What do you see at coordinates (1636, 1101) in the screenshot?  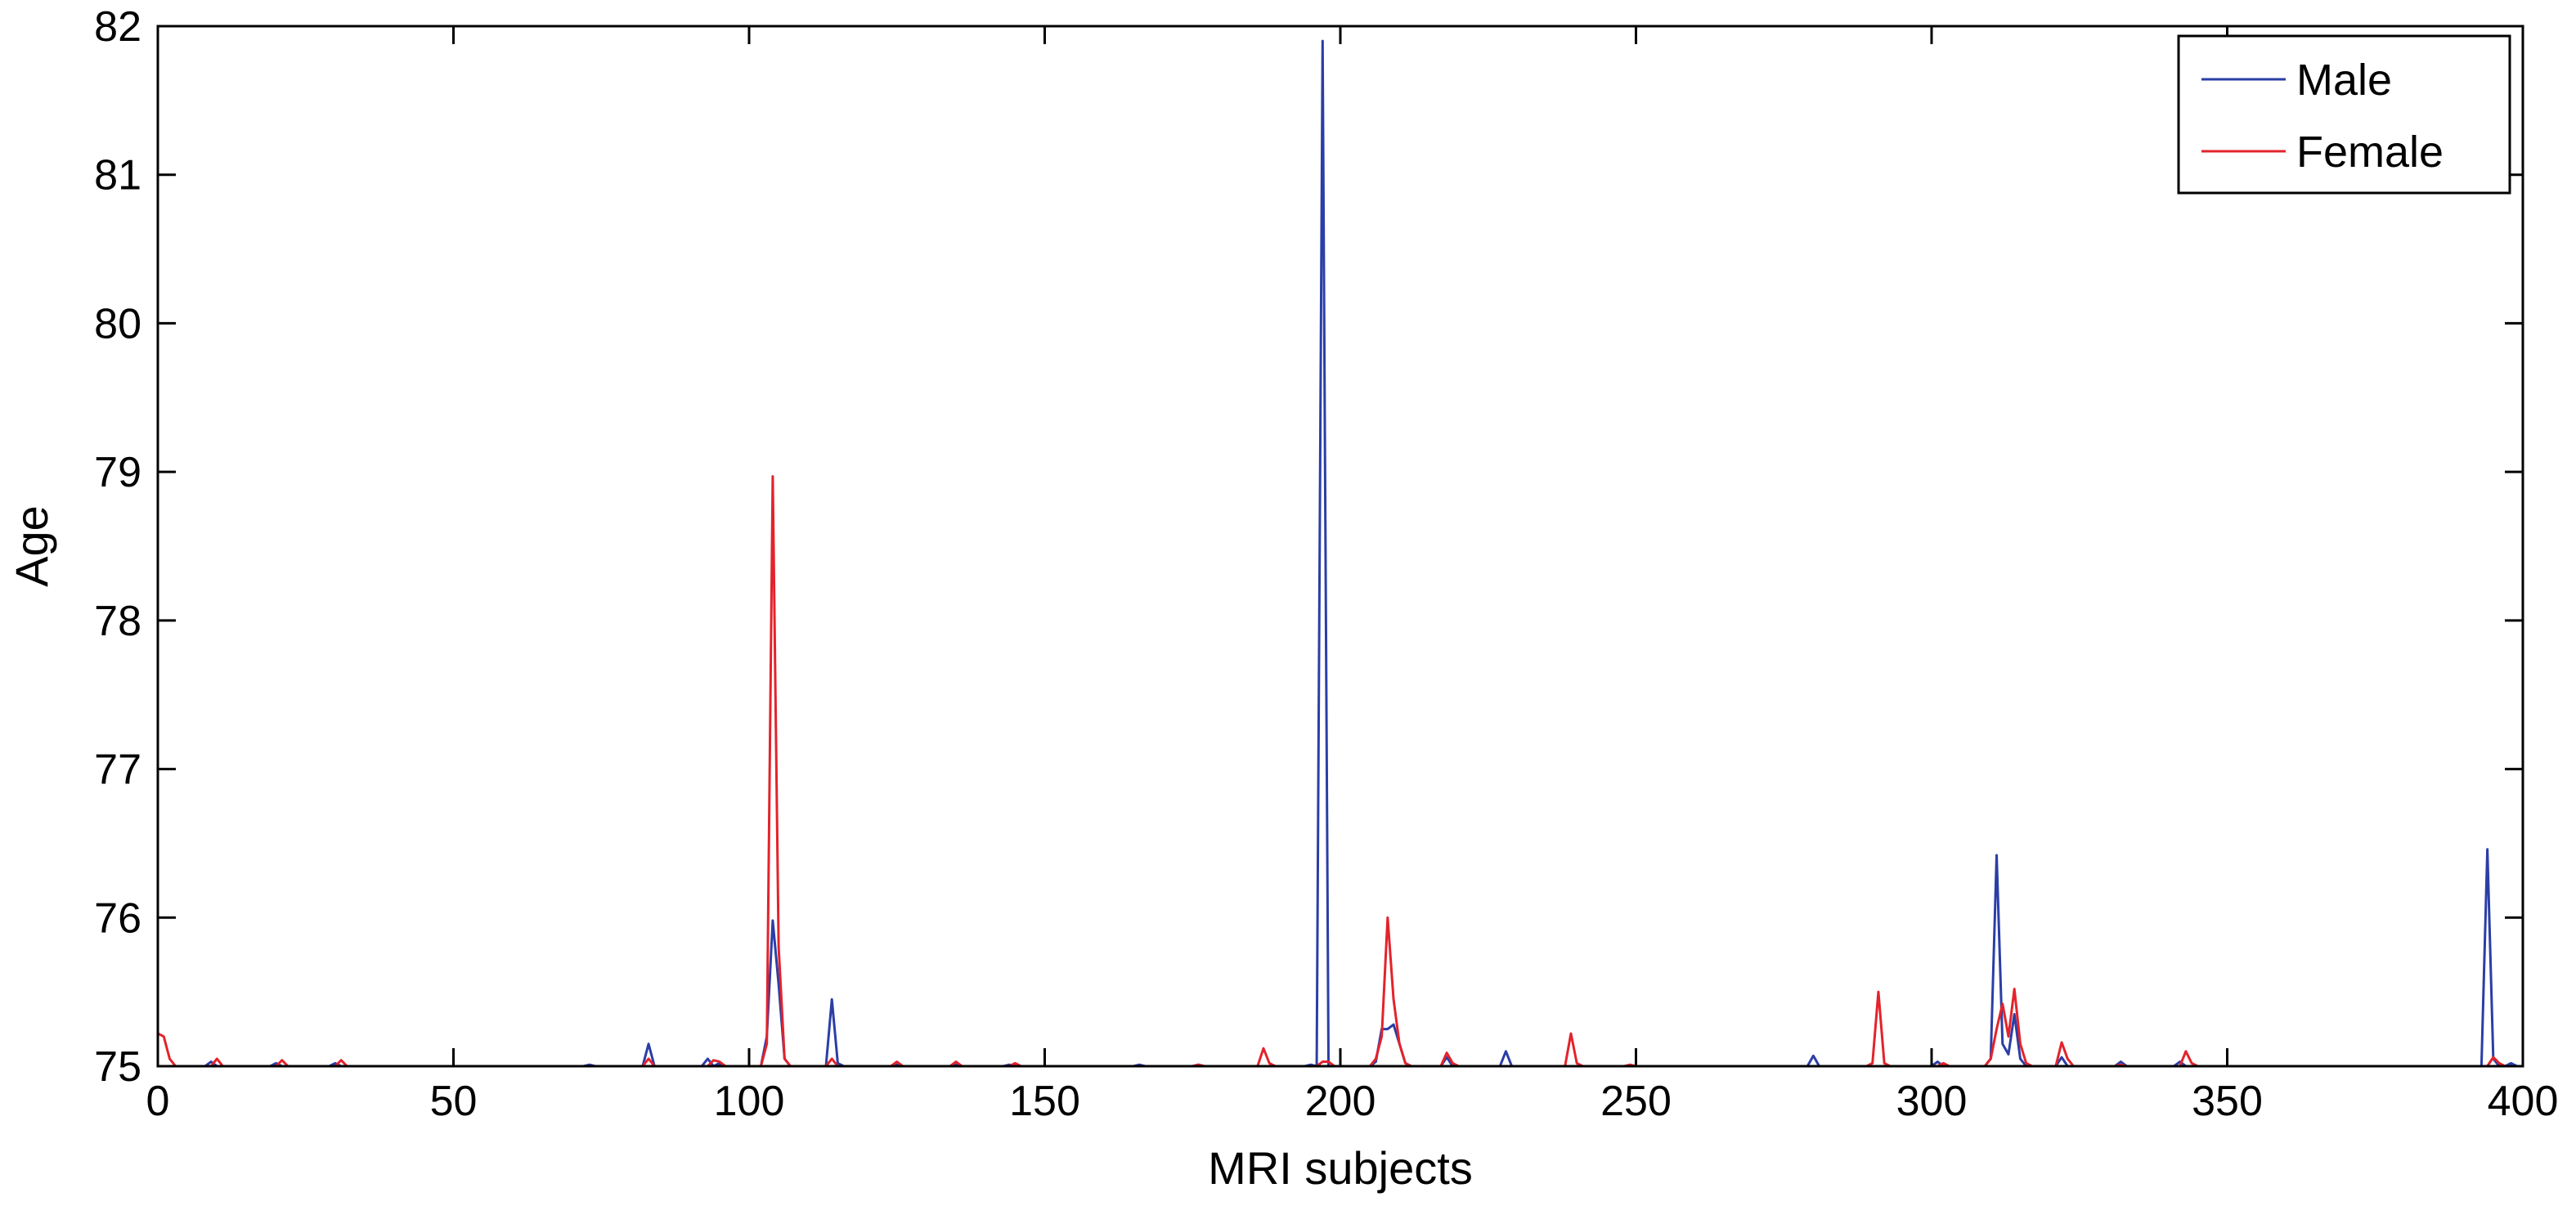 I see `x-tick-label: 250` at bounding box center [1636, 1101].